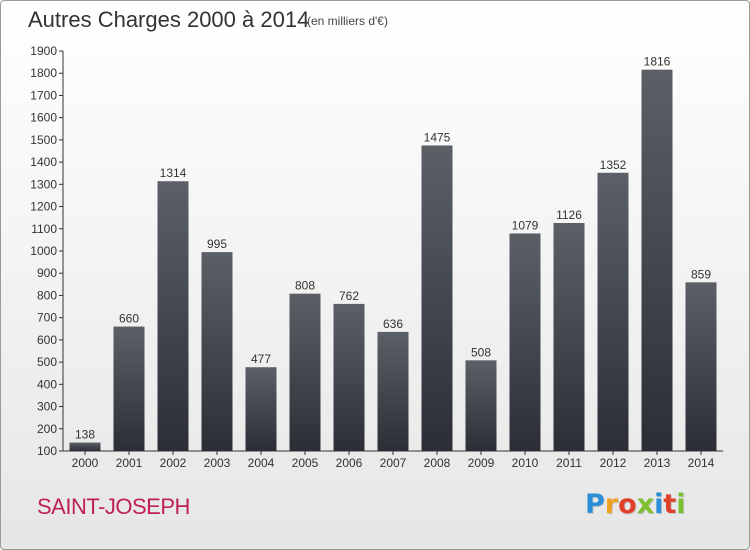 This screenshot has height=550, width=750. Describe the element at coordinates (701, 463) in the screenshot. I see `x-tick-label: 2014` at that location.